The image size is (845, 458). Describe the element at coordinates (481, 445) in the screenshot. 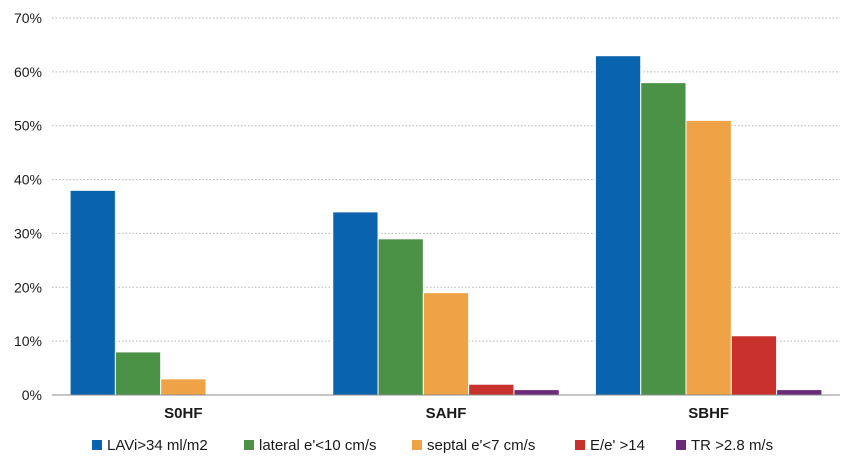

I see `legend-label: septal e'<7 cm/s` at that location.